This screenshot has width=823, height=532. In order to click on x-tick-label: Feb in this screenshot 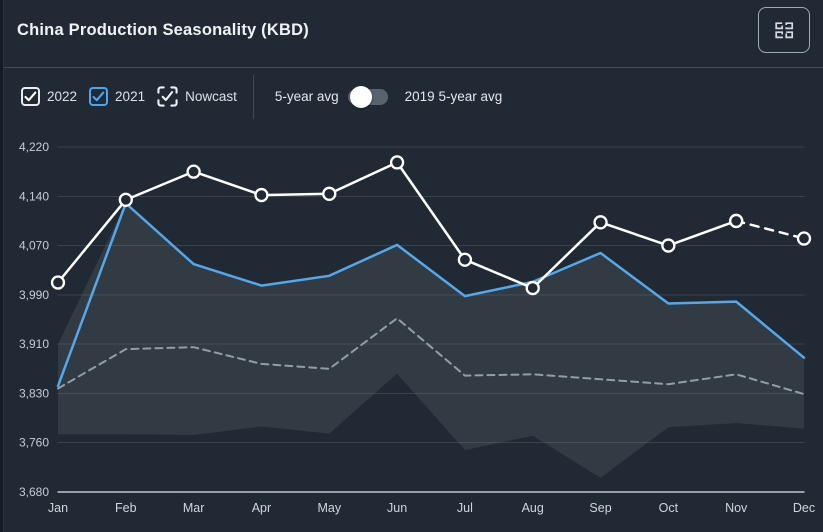, I will do `click(126, 508)`.